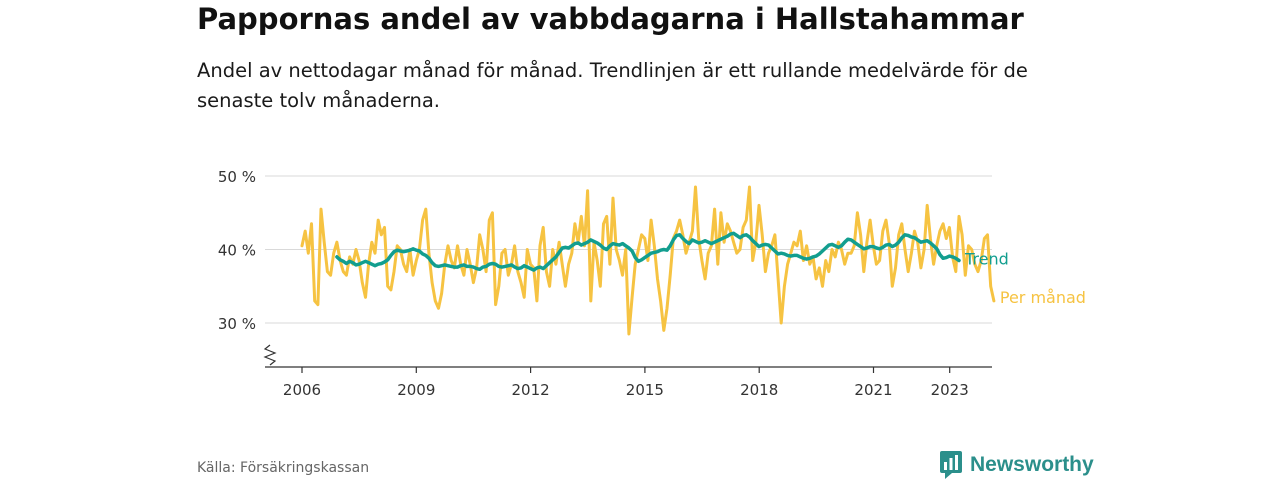 Image resolution: width=1280 pixels, height=480 pixels. Describe the element at coordinates (1025, 278) in the screenshot. I see `chart-series-labels: Per månad Trend` at that location.